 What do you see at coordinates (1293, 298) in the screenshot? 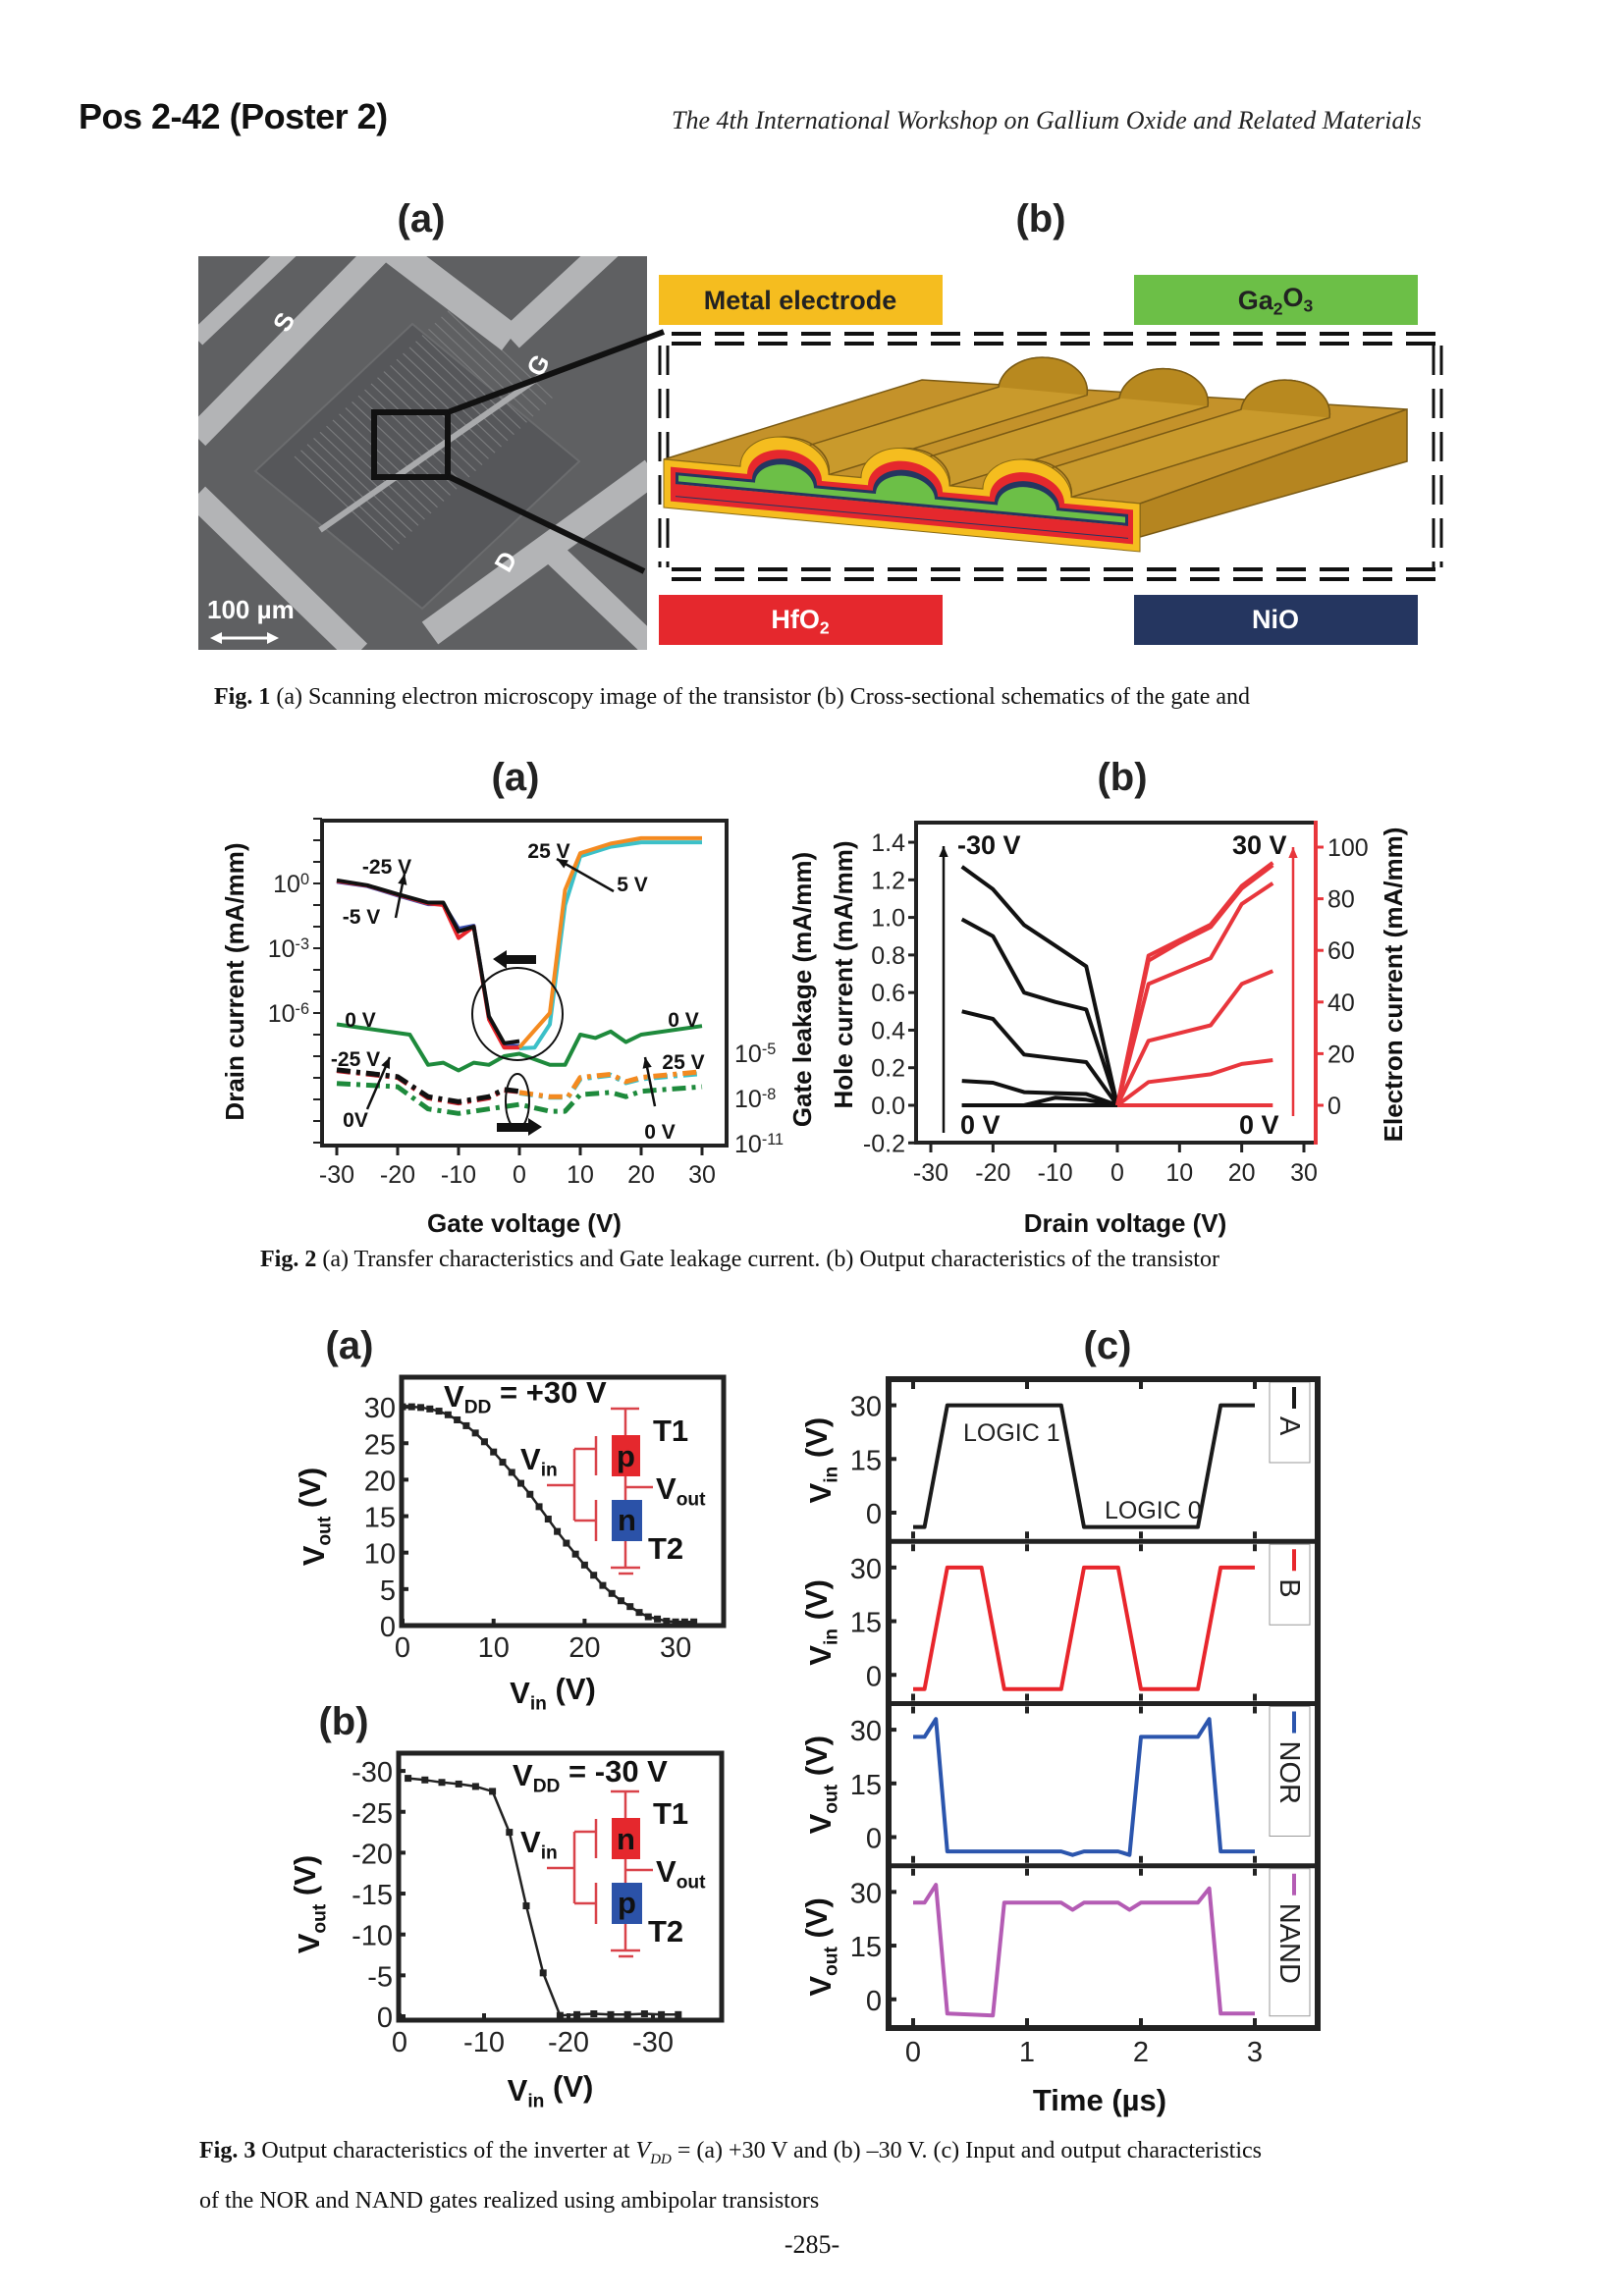
I see `o: O` at bounding box center [1293, 298].